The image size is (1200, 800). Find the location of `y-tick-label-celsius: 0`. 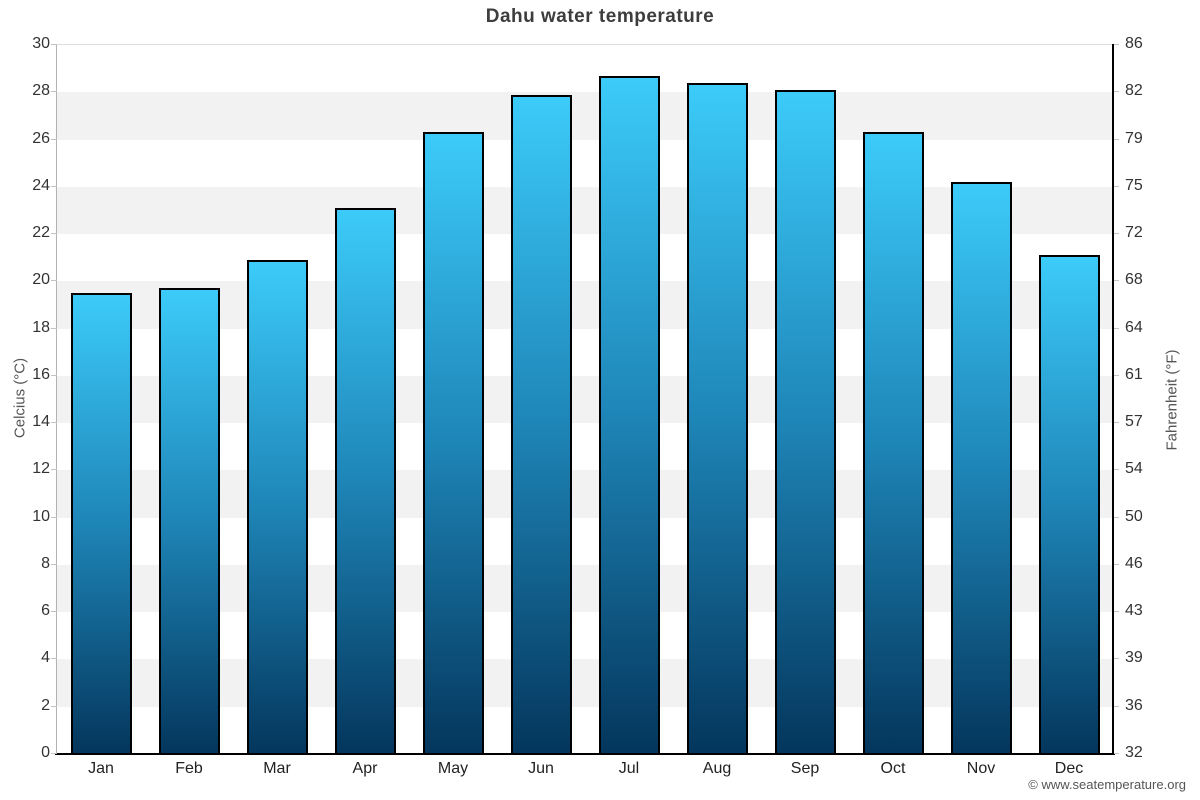

y-tick-label-celsius: 0 is located at coordinates (45, 752).